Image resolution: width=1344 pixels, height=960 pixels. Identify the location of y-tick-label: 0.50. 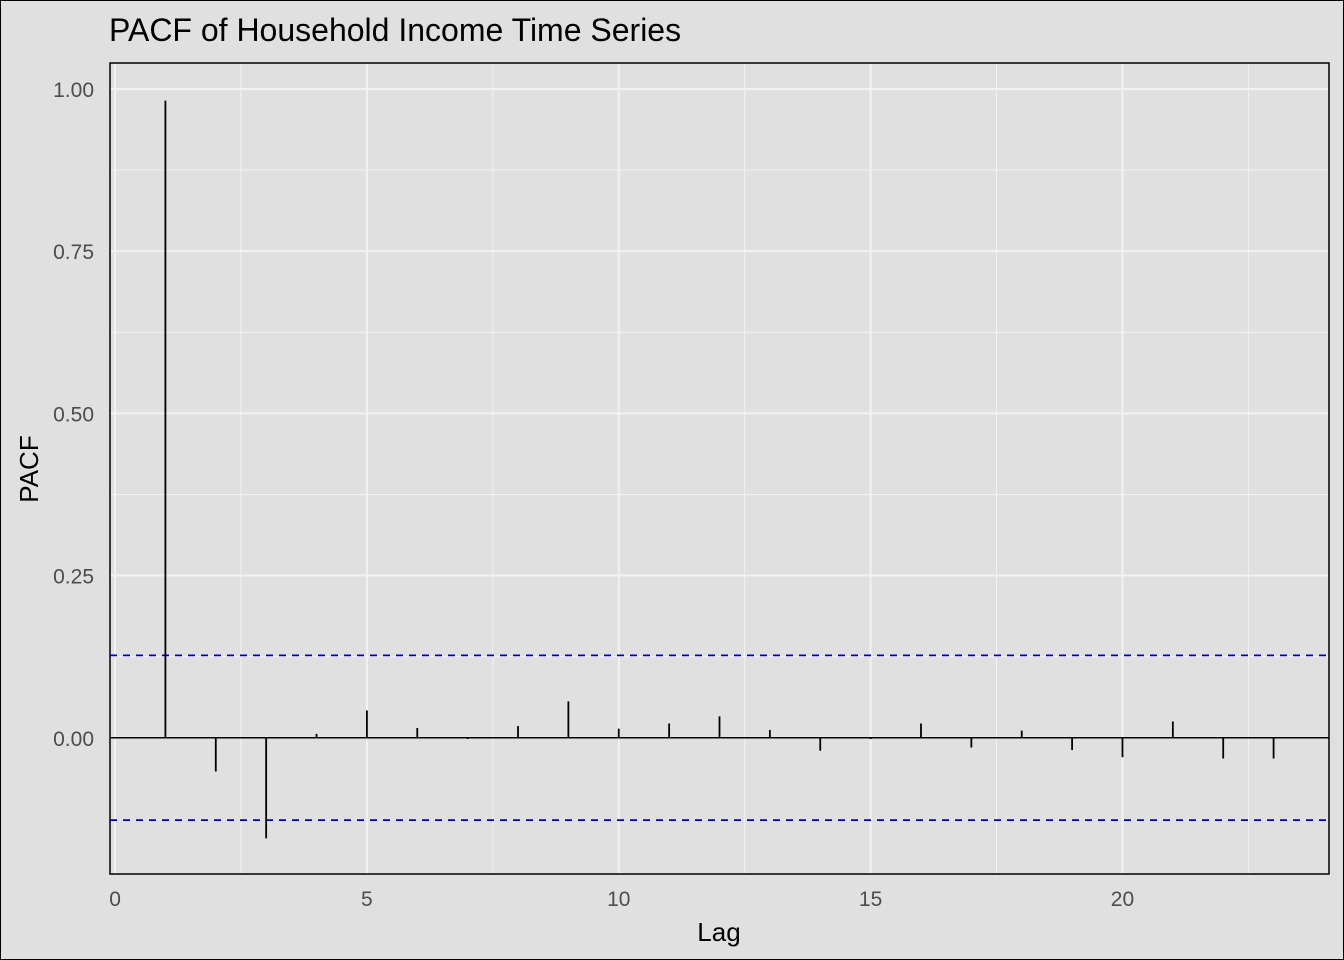
(73, 414).